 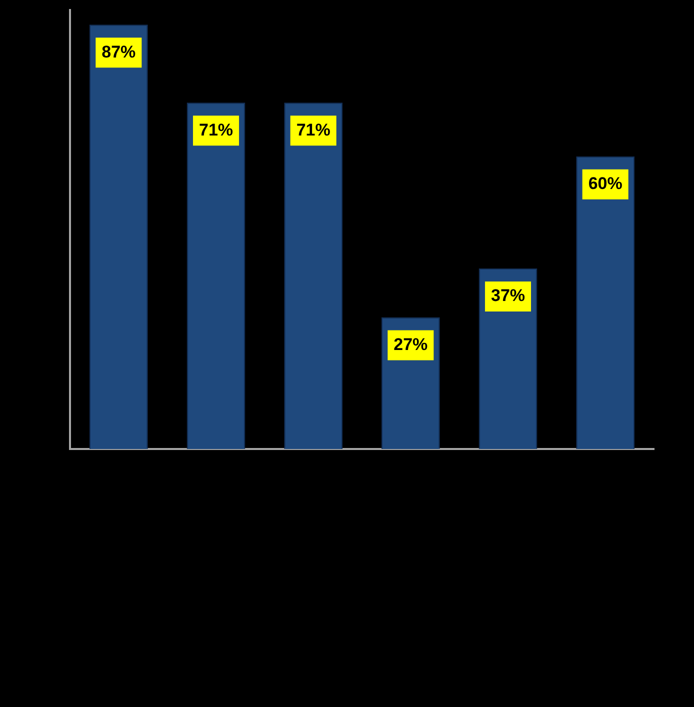 What do you see at coordinates (508, 296) in the screenshot?
I see `data-label: 37%` at bounding box center [508, 296].